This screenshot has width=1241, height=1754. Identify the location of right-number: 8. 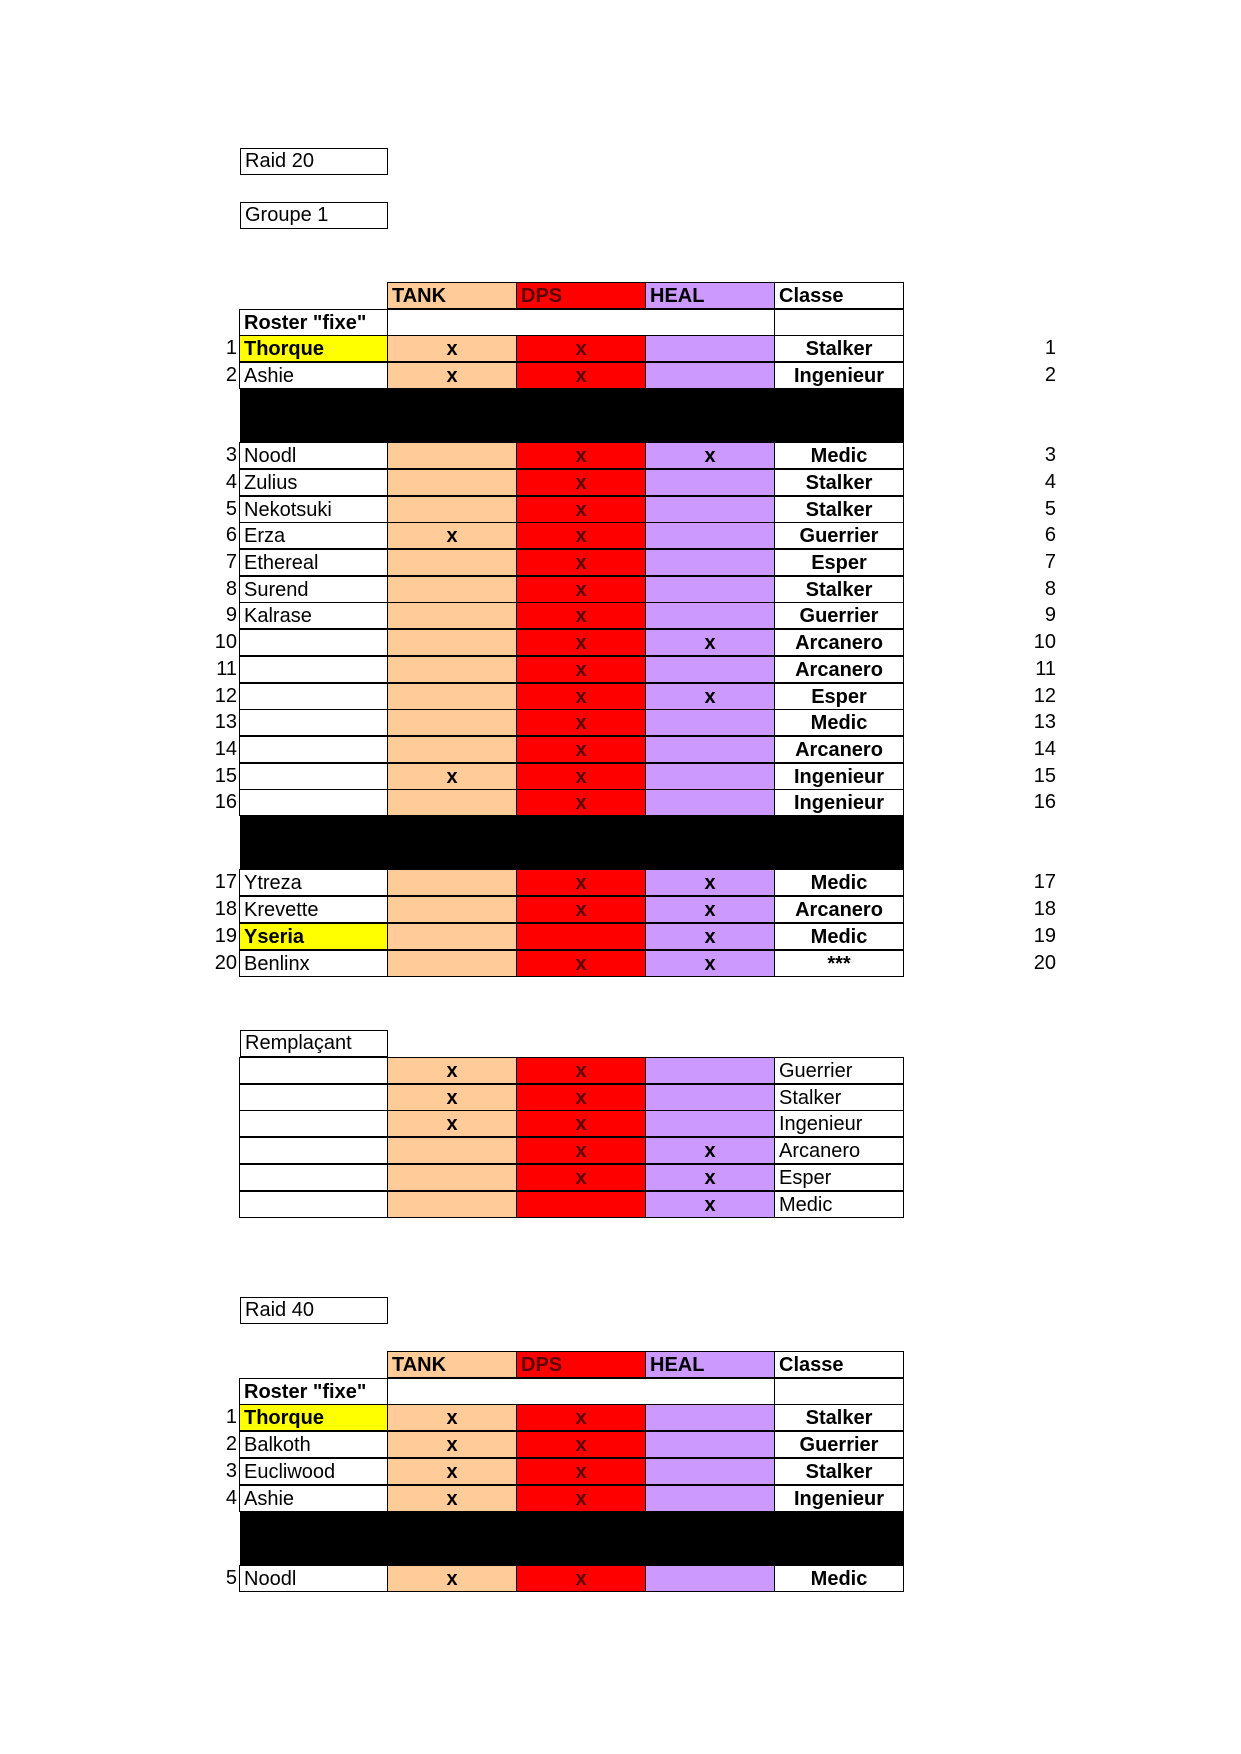
(1050, 588).